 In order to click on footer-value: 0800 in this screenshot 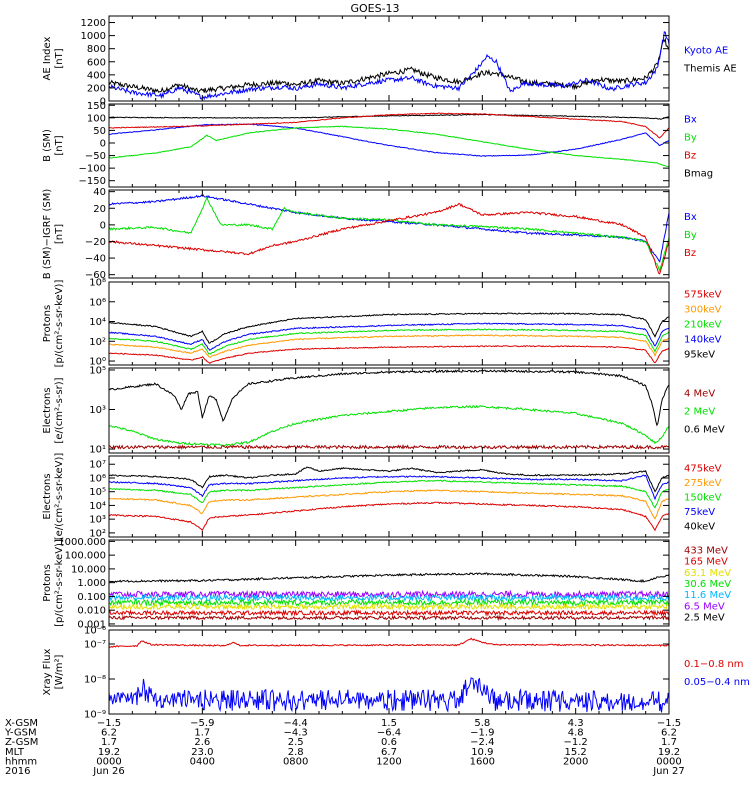, I will do `click(295, 761)`.